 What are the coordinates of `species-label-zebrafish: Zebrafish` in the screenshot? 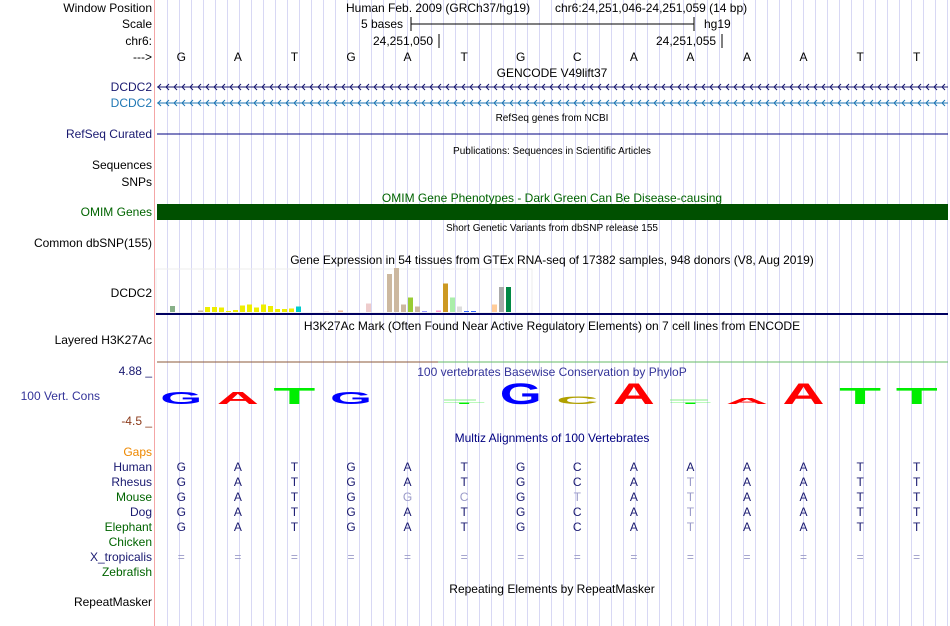 It's located at (126, 572).